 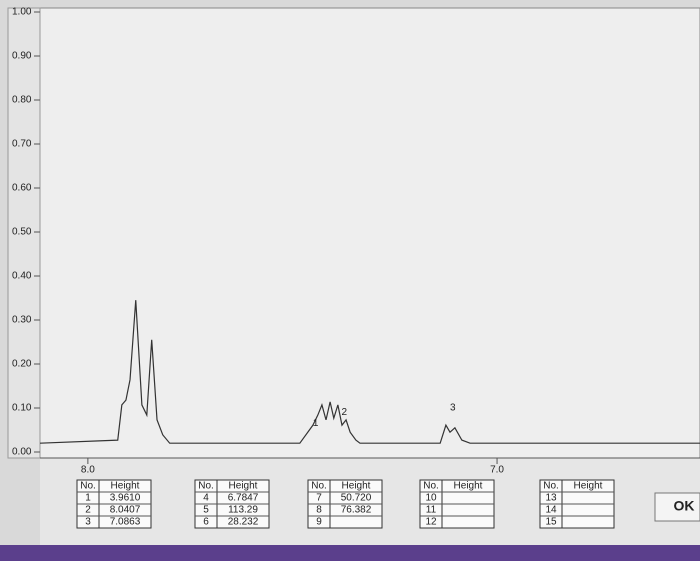 I want to click on ok-button, so click(x=677, y=507).